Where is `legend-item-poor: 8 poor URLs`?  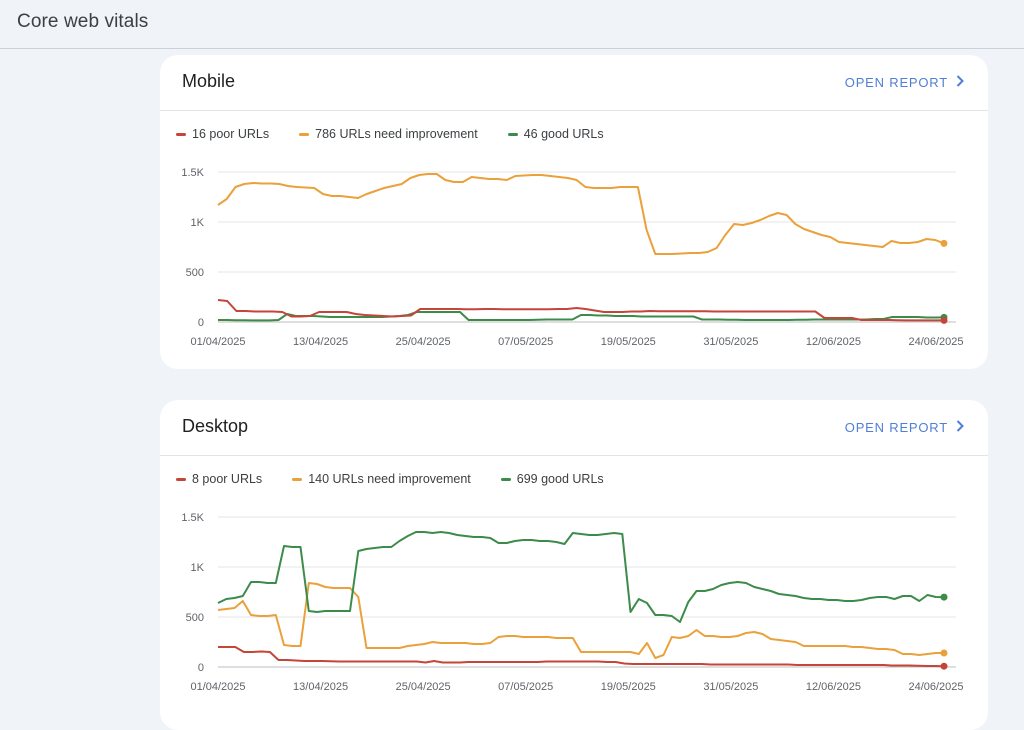
legend-item-poor: 8 poor URLs is located at coordinates (219, 479).